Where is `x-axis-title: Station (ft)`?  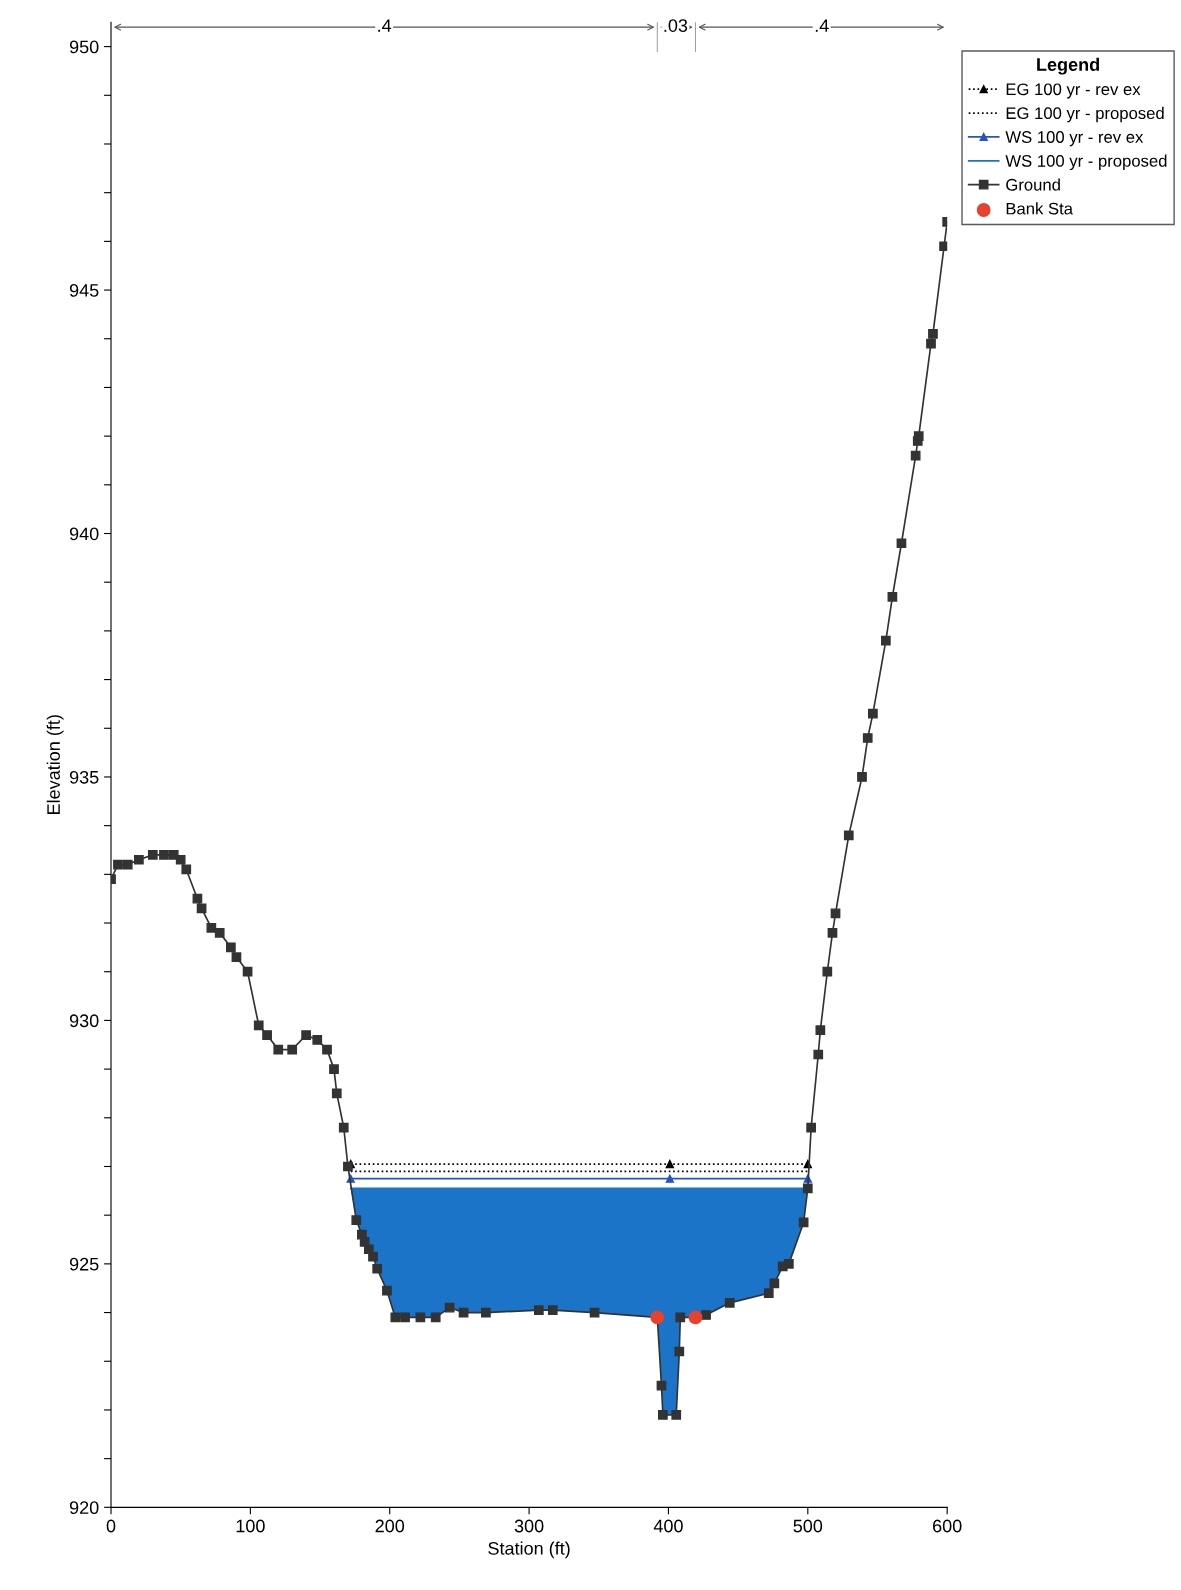 x-axis-title: Station (ft) is located at coordinates (529, 1550).